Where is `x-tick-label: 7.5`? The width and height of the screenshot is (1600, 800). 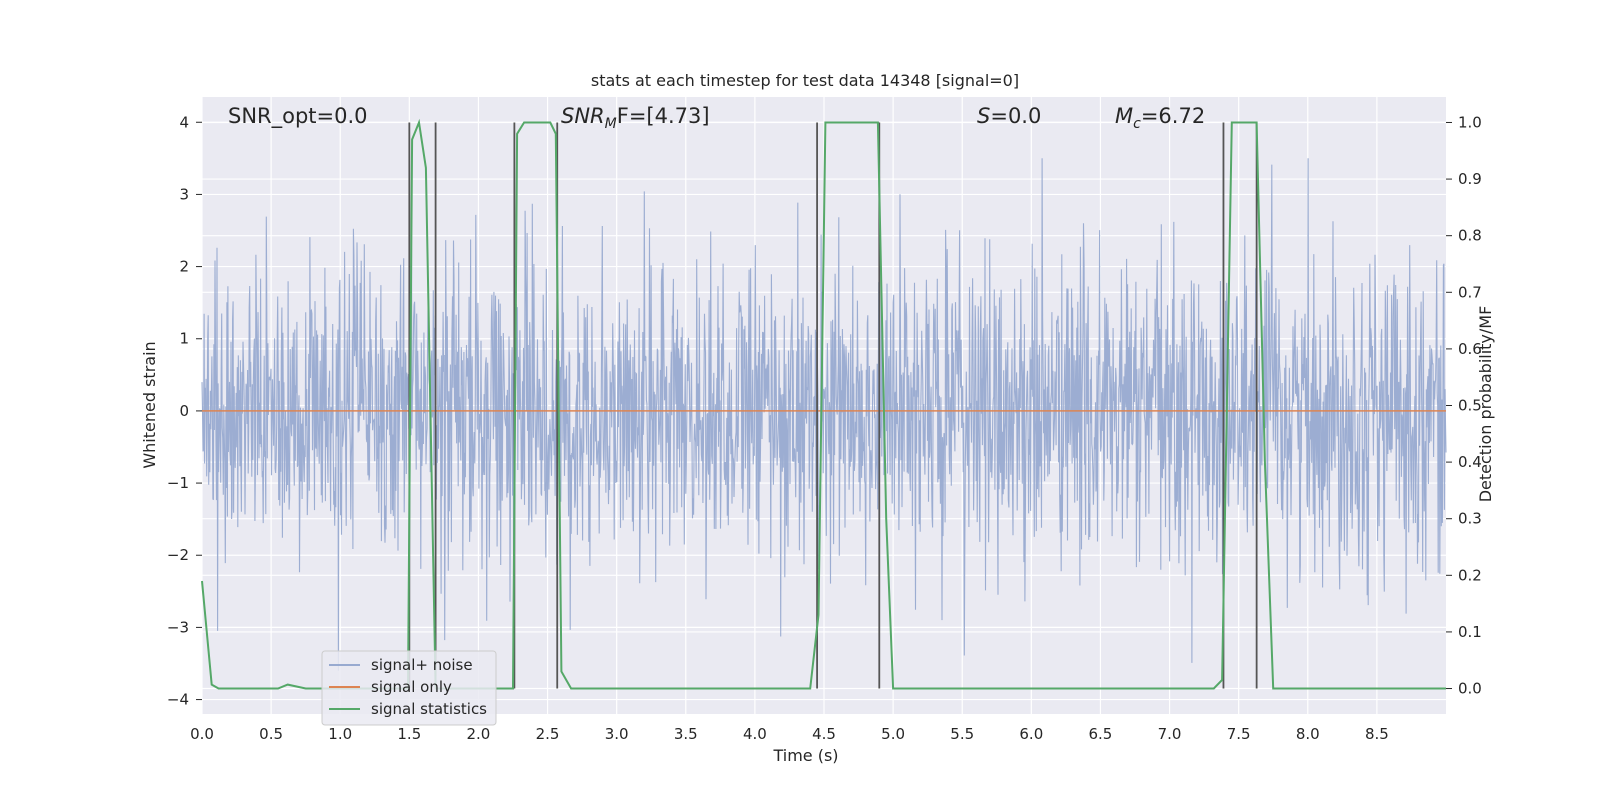
x-tick-label: 7.5 is located at coordinates (1239, 734).